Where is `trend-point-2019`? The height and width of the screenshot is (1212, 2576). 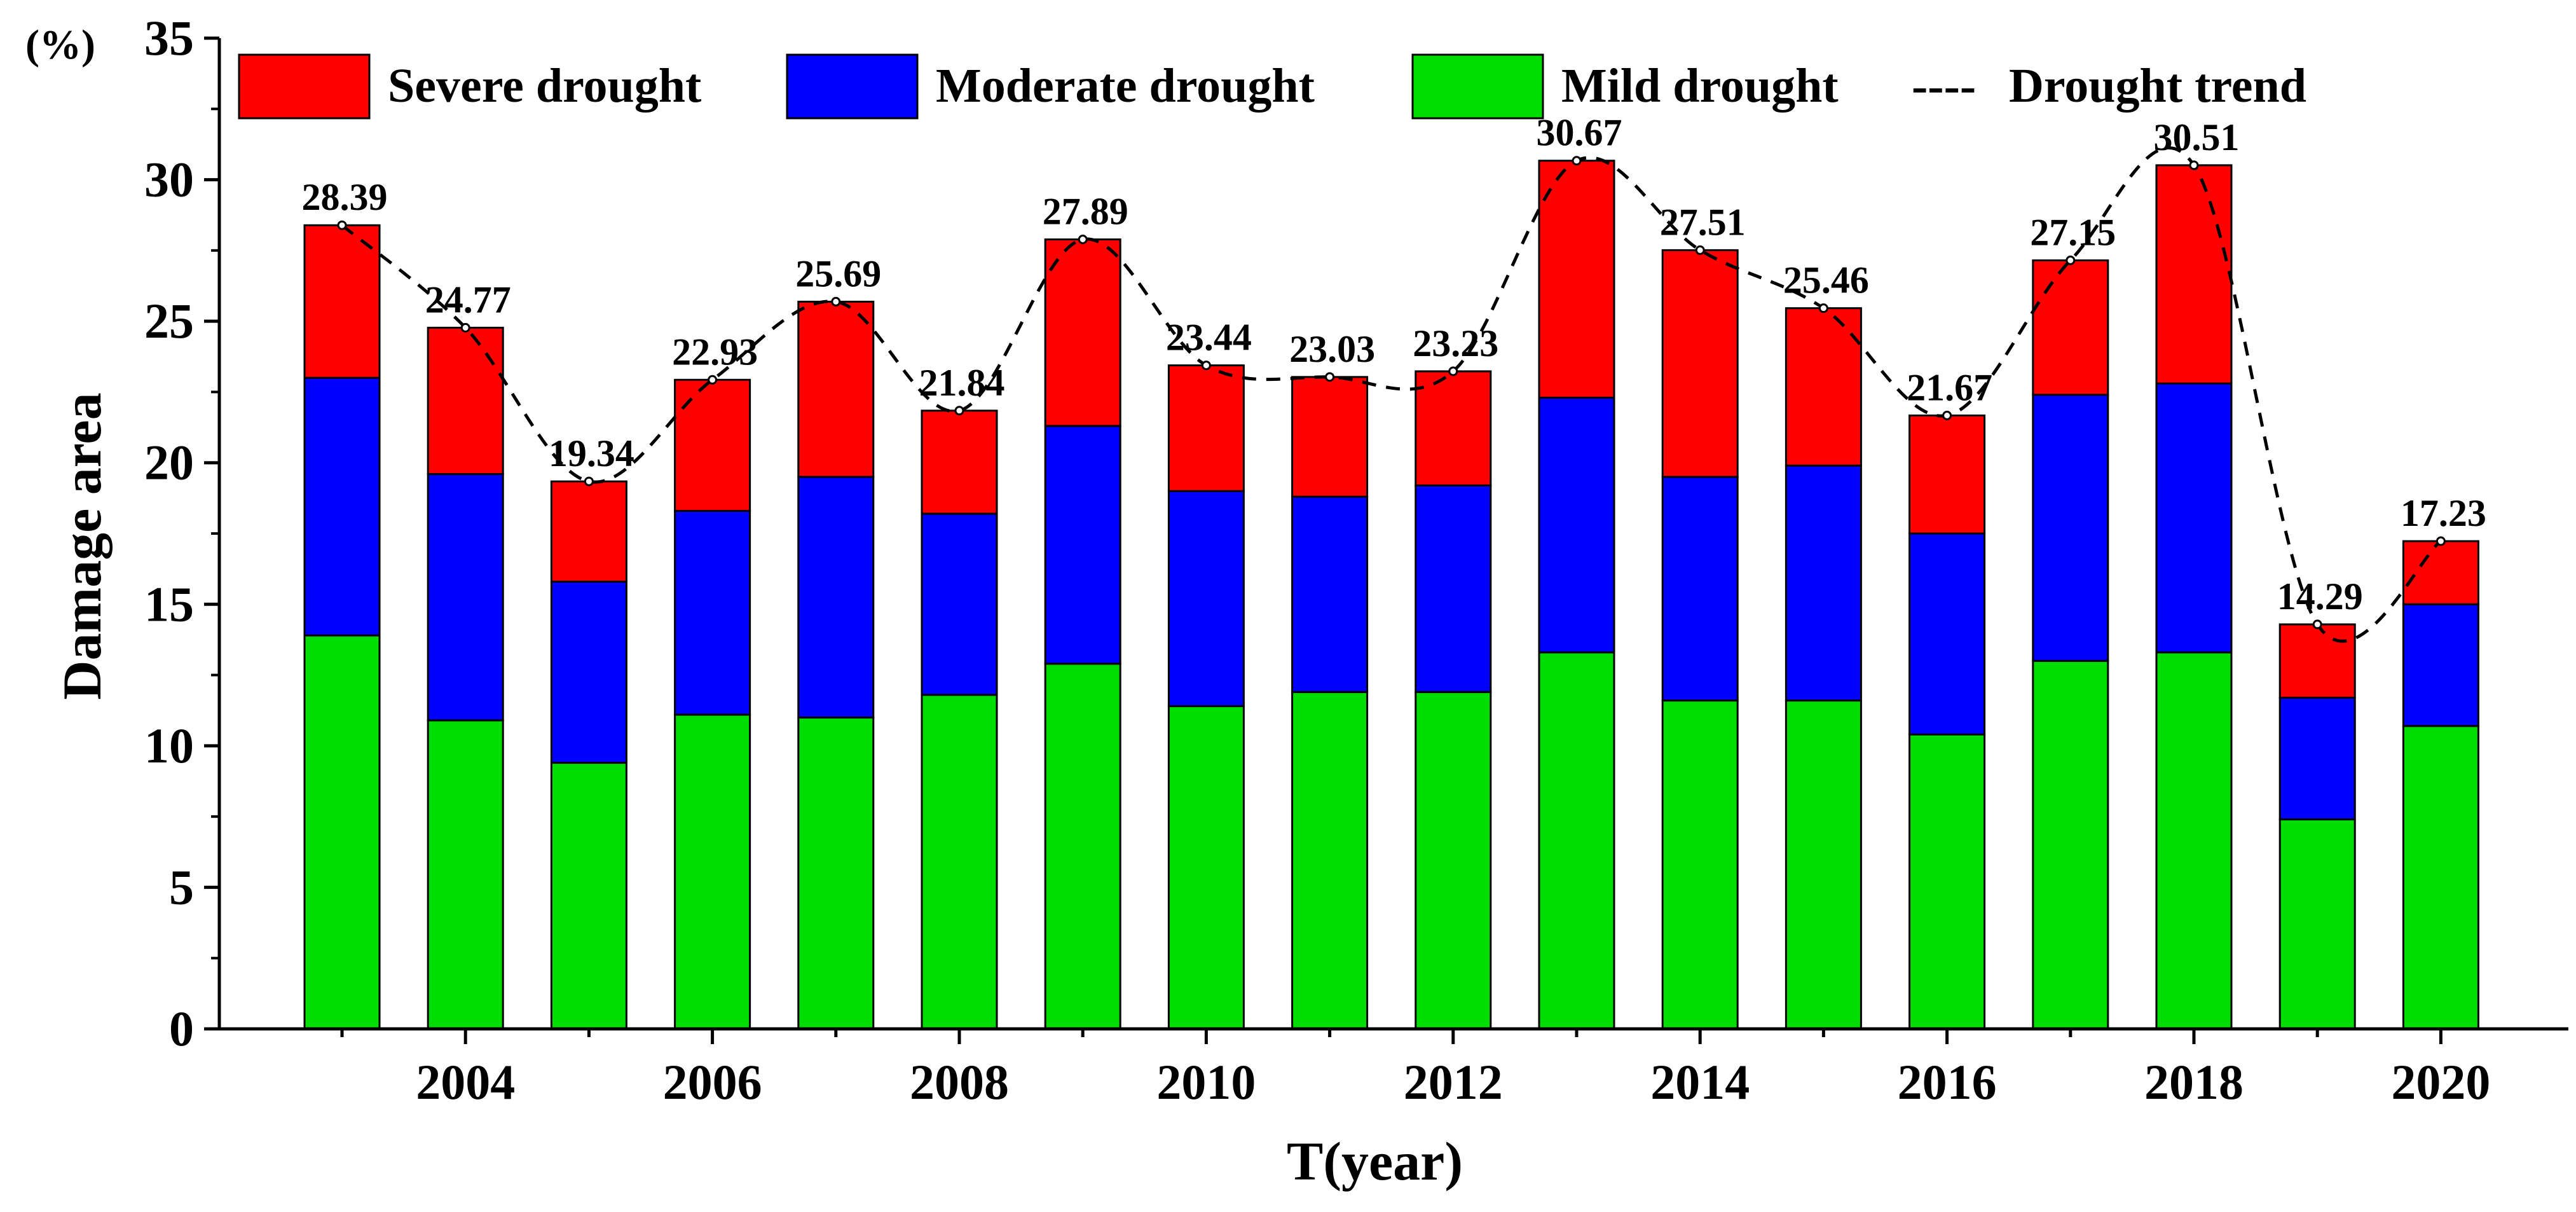 trend-point-2019 is located at coordinates (2317, 624).